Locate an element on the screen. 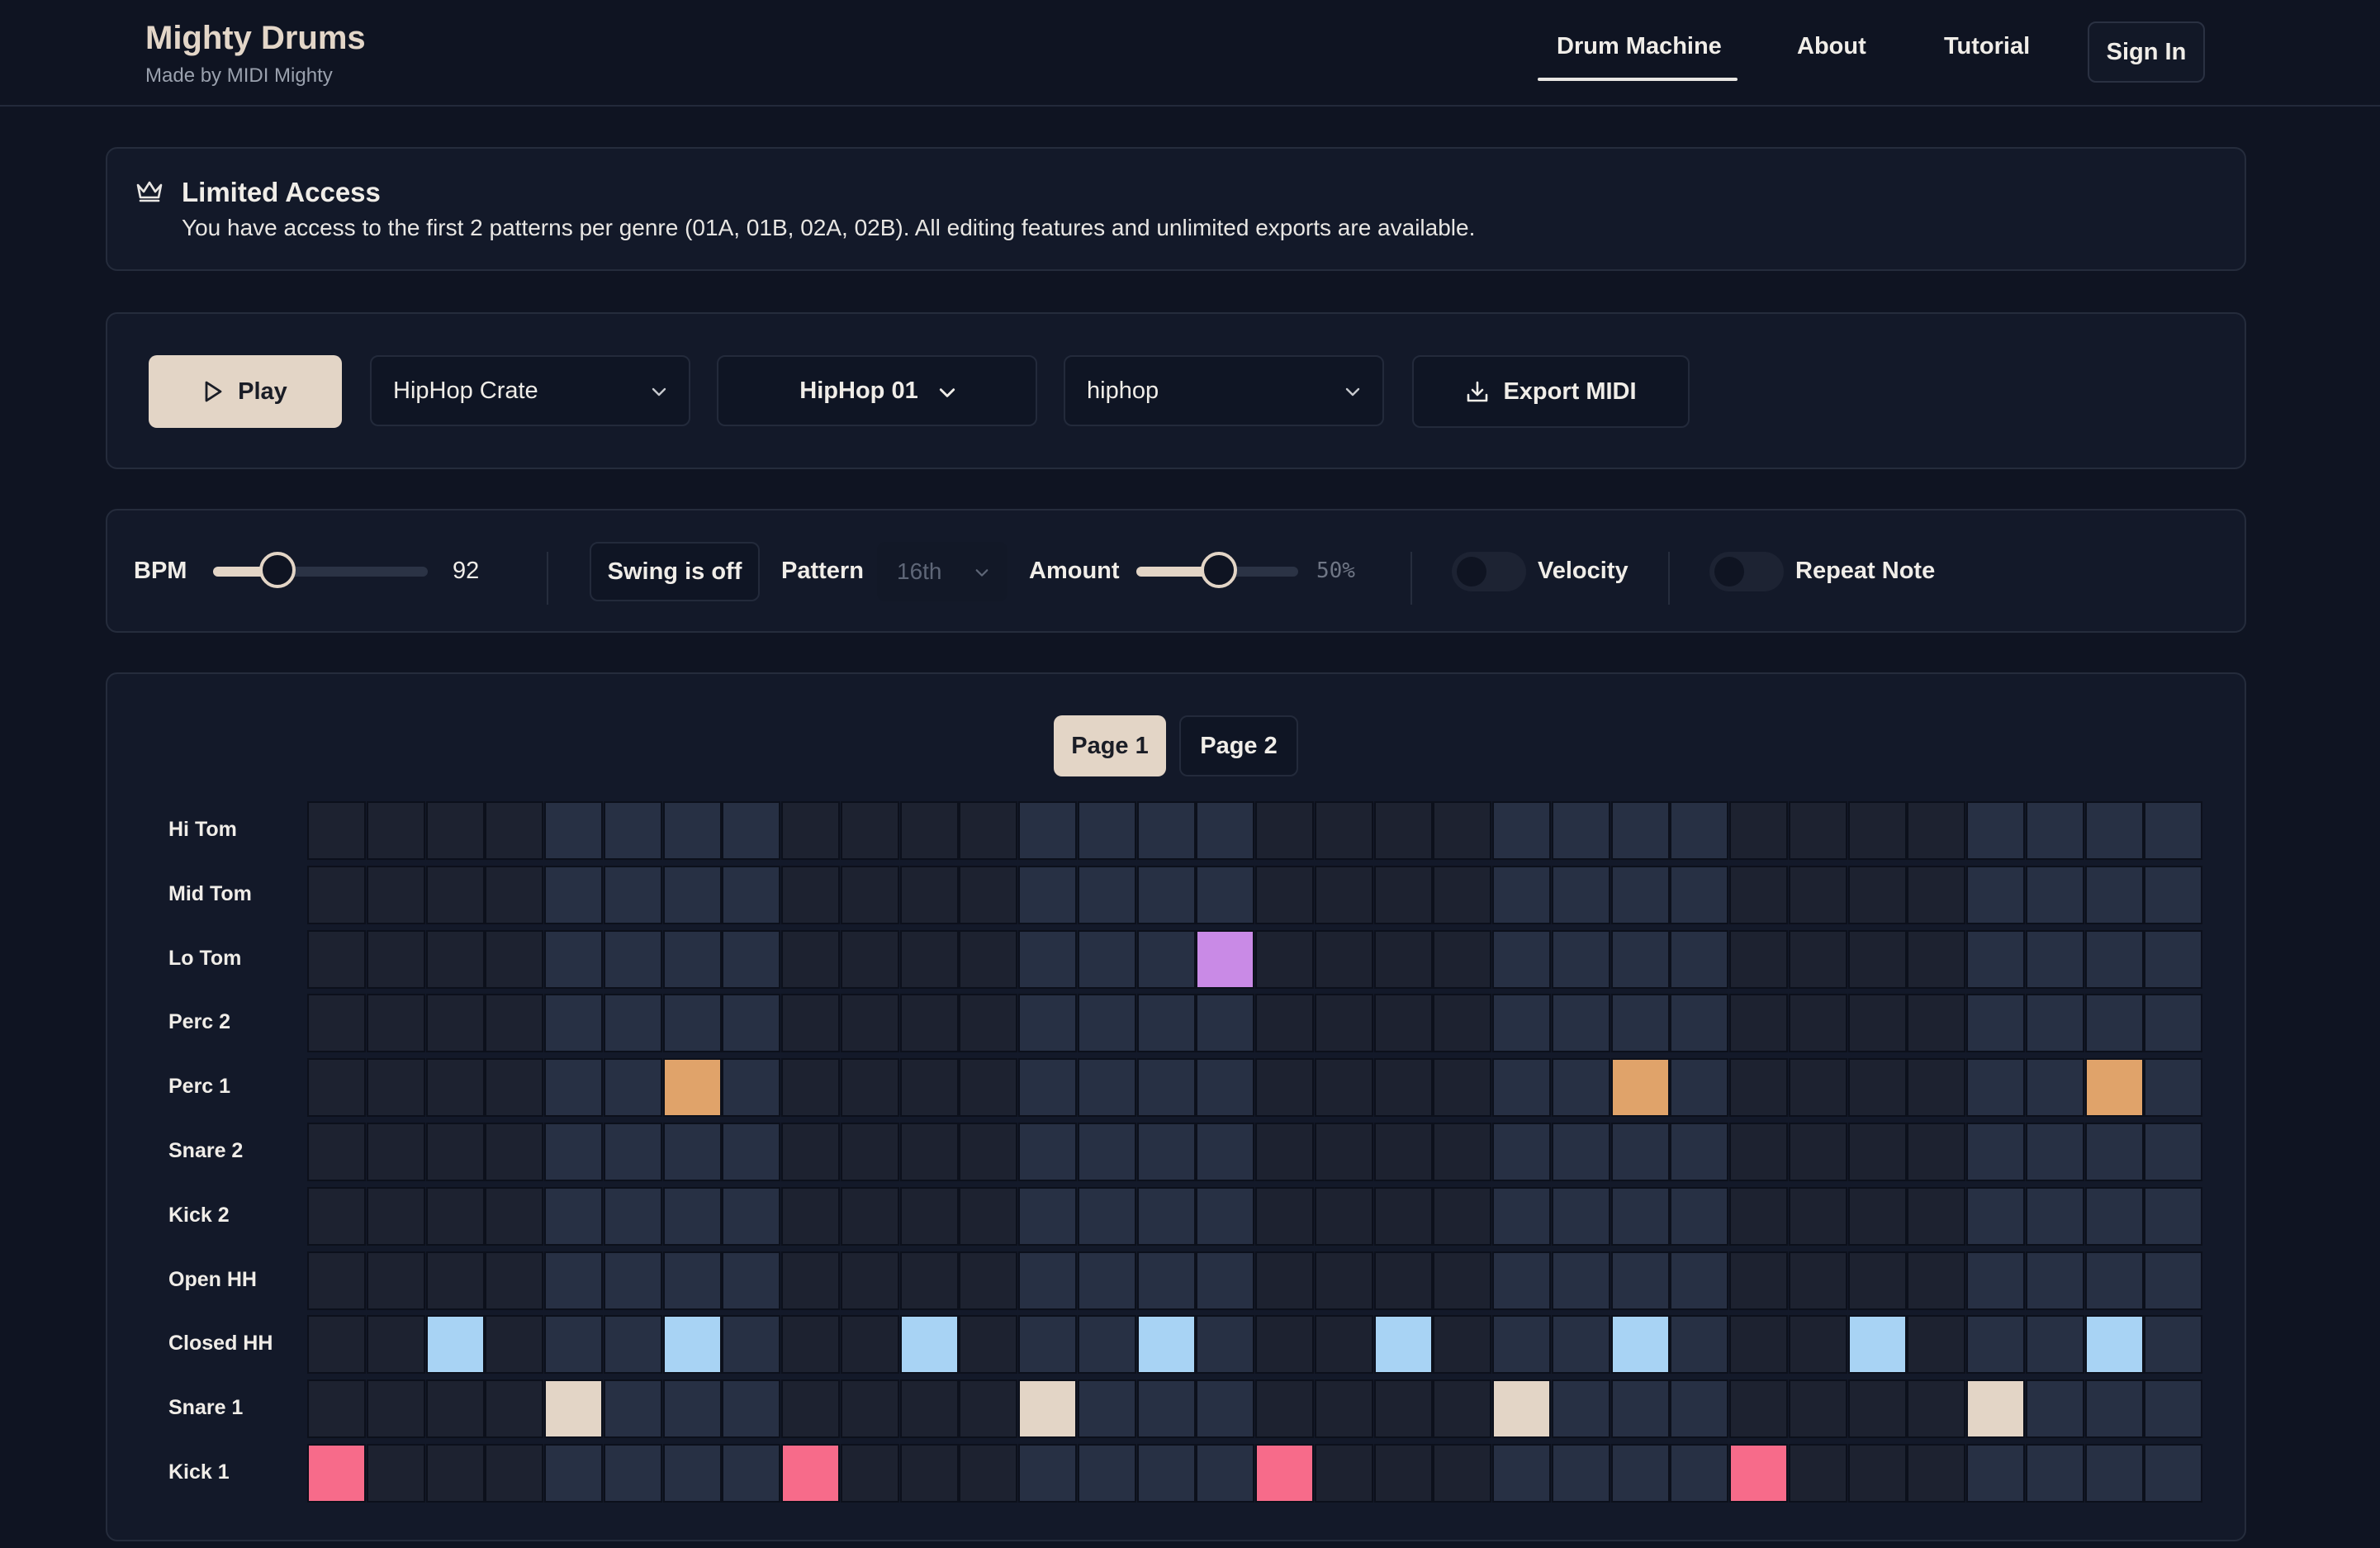 The width and height of the screenshot is (2380, 1548). bpm-slider-thumb is located at coordinates (277, 570).